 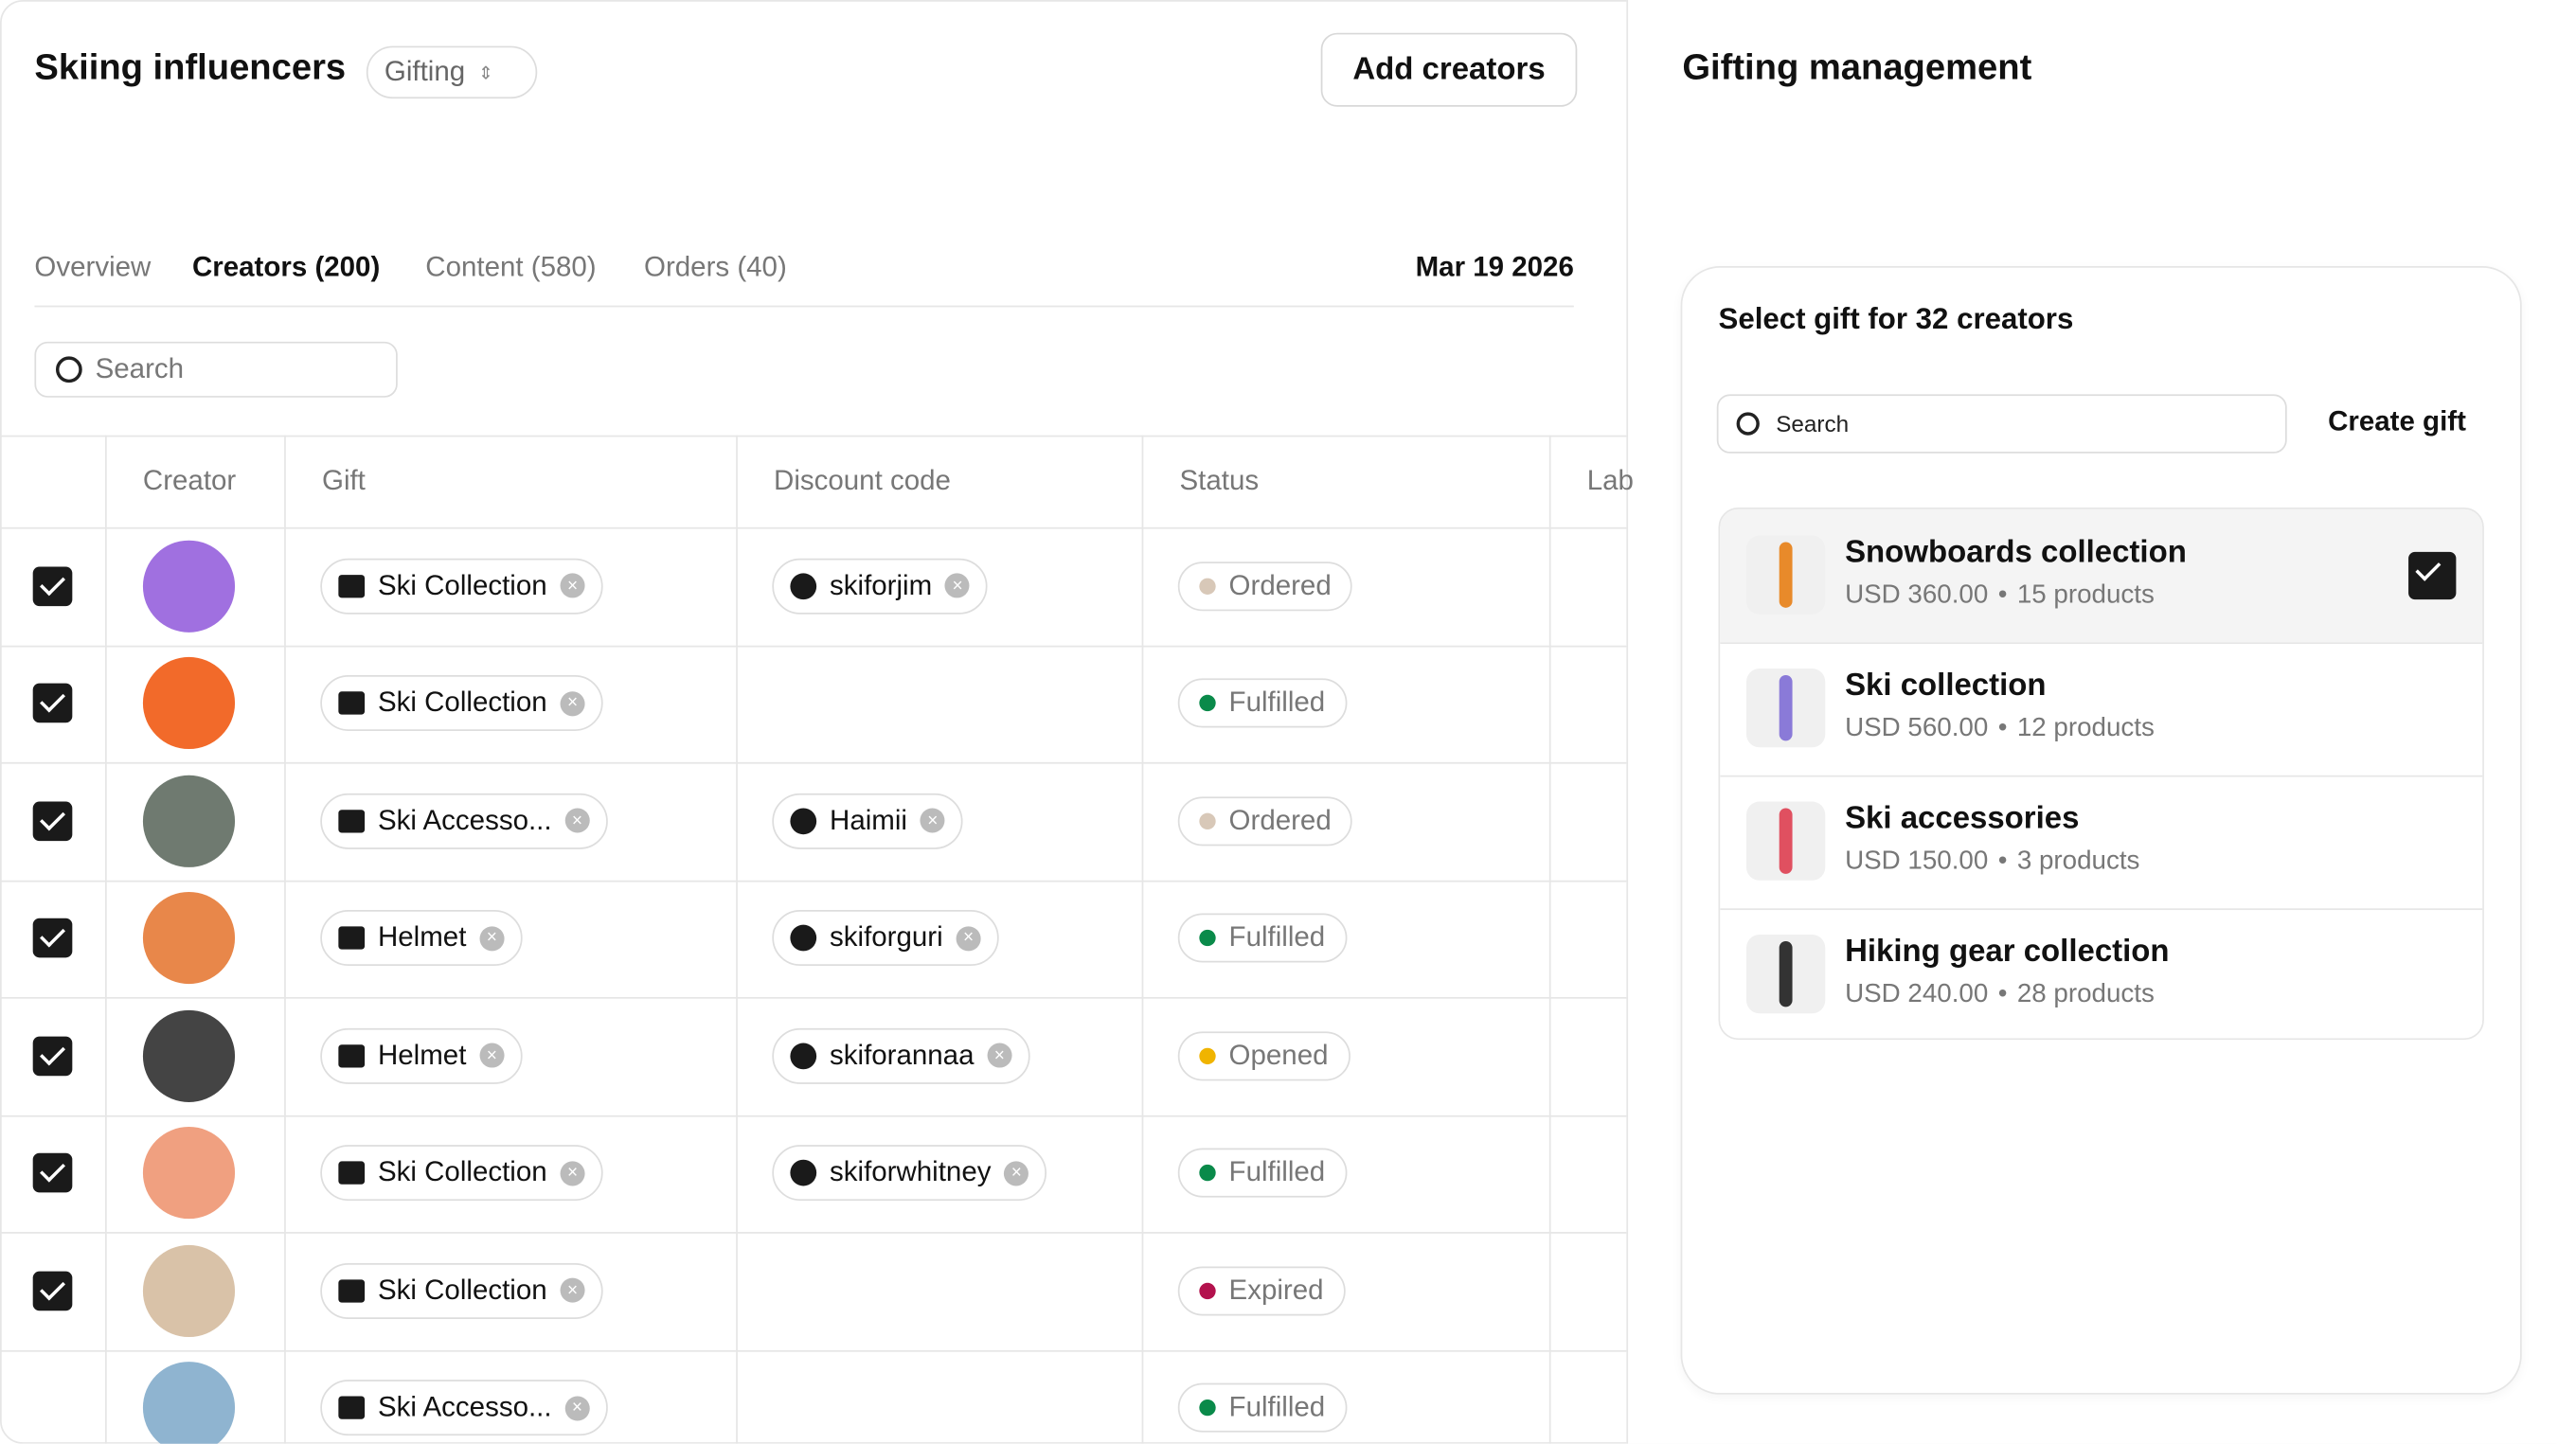 I want to click on search-box: Search, so click(x=216, y=369).